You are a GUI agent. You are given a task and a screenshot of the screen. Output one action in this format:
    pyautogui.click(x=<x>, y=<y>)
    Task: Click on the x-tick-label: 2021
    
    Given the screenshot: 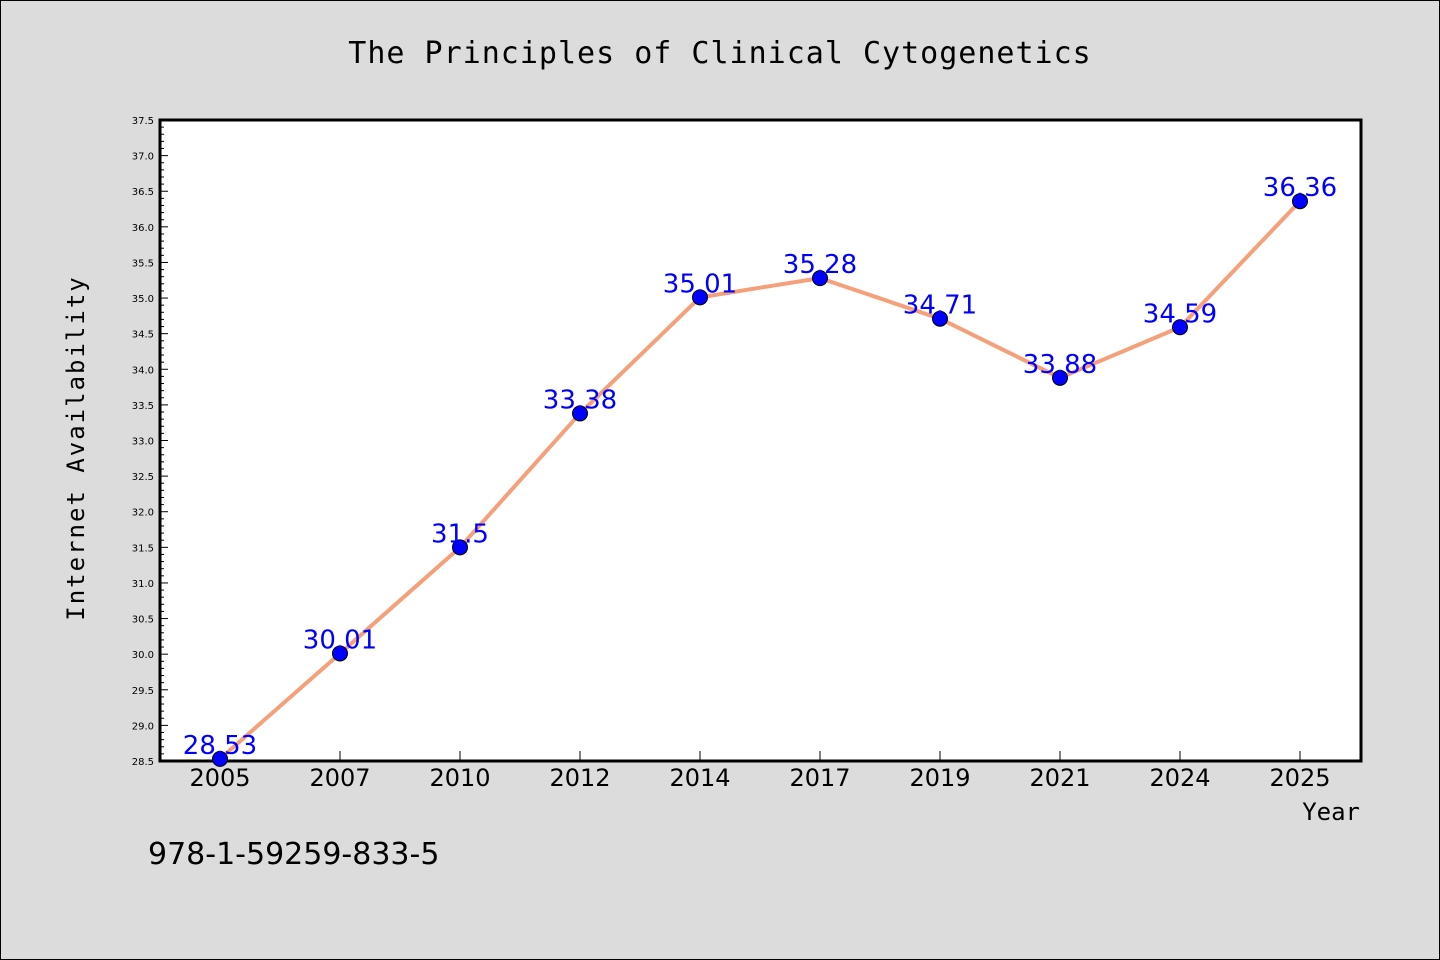 What is the action you would take?
    pyautogui.click(x=1059, y=778)
    